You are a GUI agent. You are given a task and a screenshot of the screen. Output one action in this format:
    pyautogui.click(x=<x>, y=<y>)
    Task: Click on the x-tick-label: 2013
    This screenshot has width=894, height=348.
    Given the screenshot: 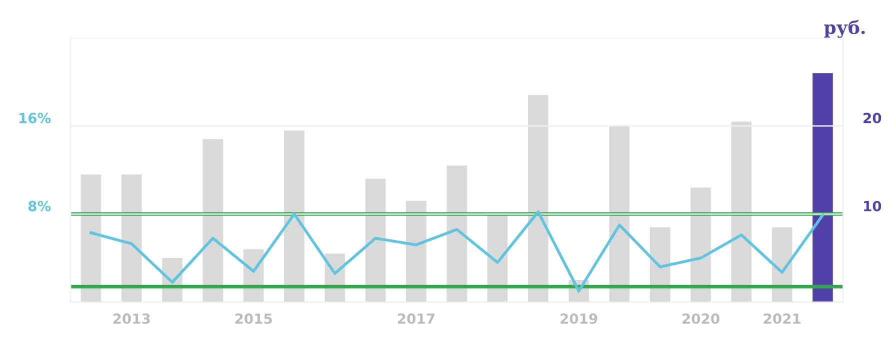 What is the action you would take?
    pyautogui.click(x=131, y=318)
    